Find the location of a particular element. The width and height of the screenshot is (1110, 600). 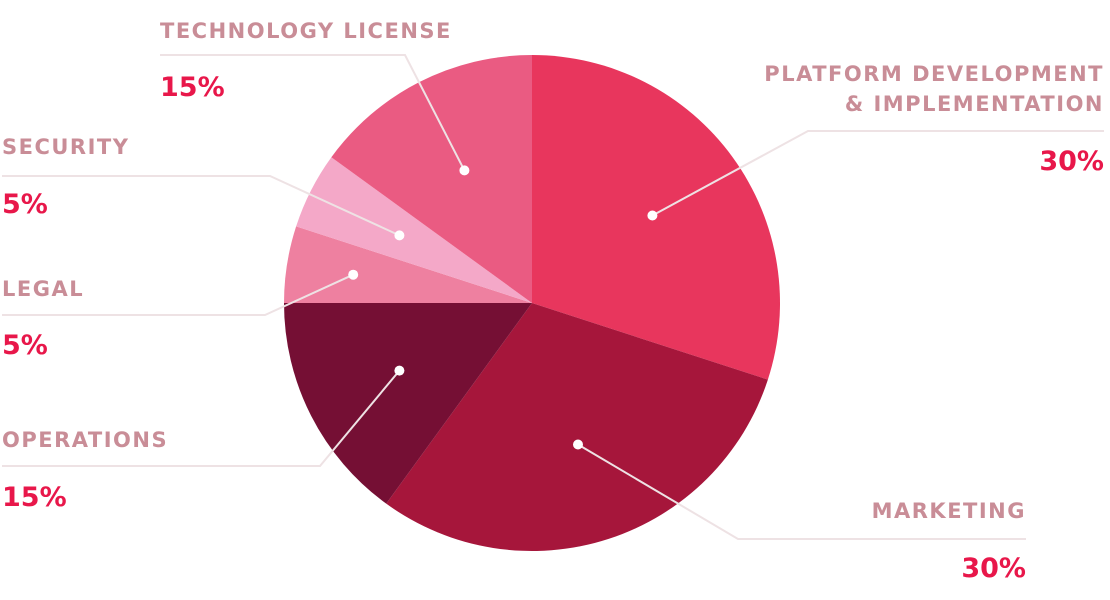

leader-line-platform-development is located at coordinates (877, 173).